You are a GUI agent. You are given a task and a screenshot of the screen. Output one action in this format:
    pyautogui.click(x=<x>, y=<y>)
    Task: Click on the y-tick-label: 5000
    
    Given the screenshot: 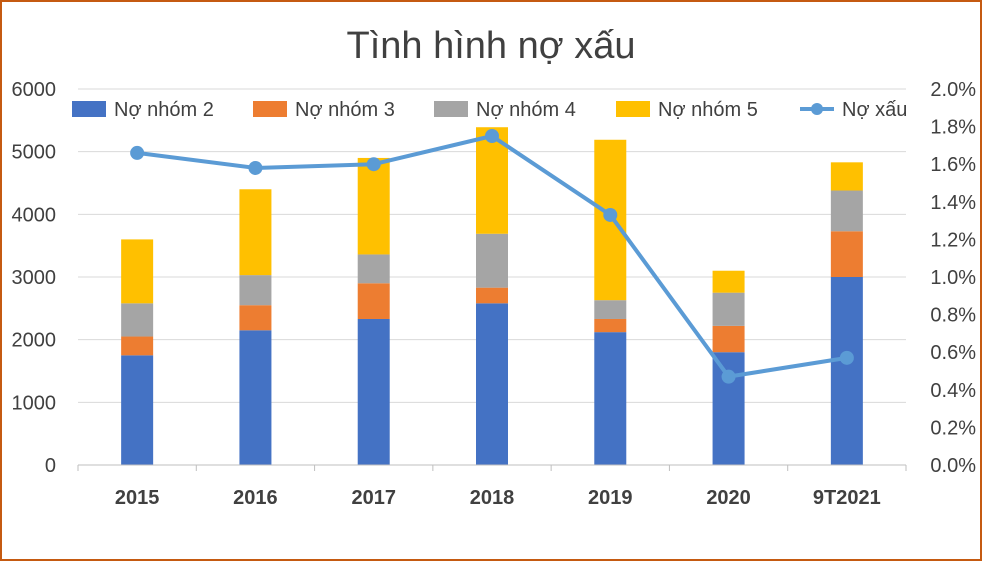 What is the action you would take?
    pyautogui.click(x=34, y=153)
    